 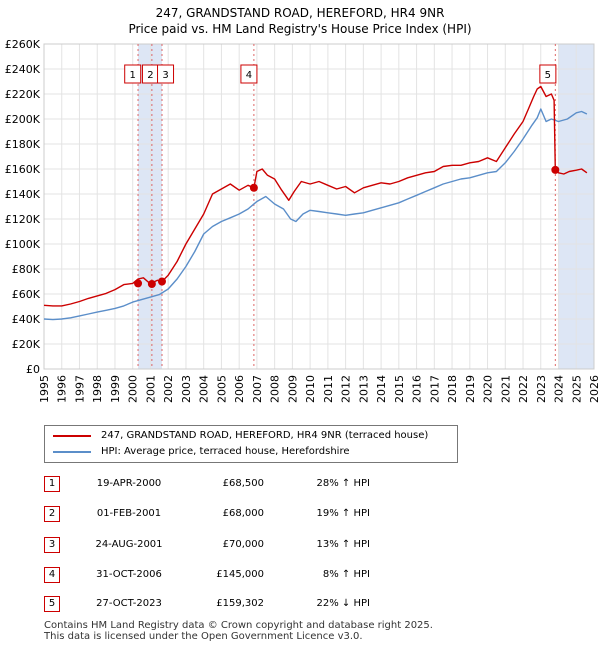 What do you see at coordinates (505, 389) in the screenshot?
I see `x-tick-label: 2021` at bounding box center [505, 389].